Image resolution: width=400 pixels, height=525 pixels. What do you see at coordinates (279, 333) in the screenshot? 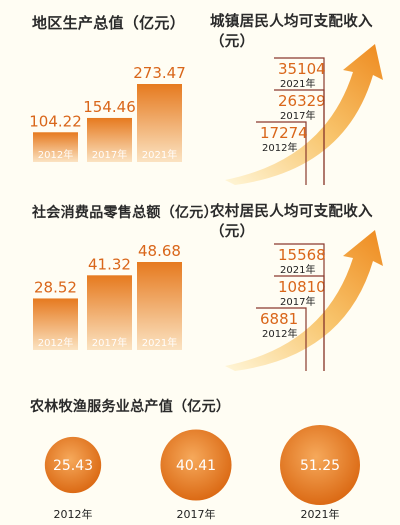
I see `rural-year-label-0: 2012年` at bounding box center [279, 333].